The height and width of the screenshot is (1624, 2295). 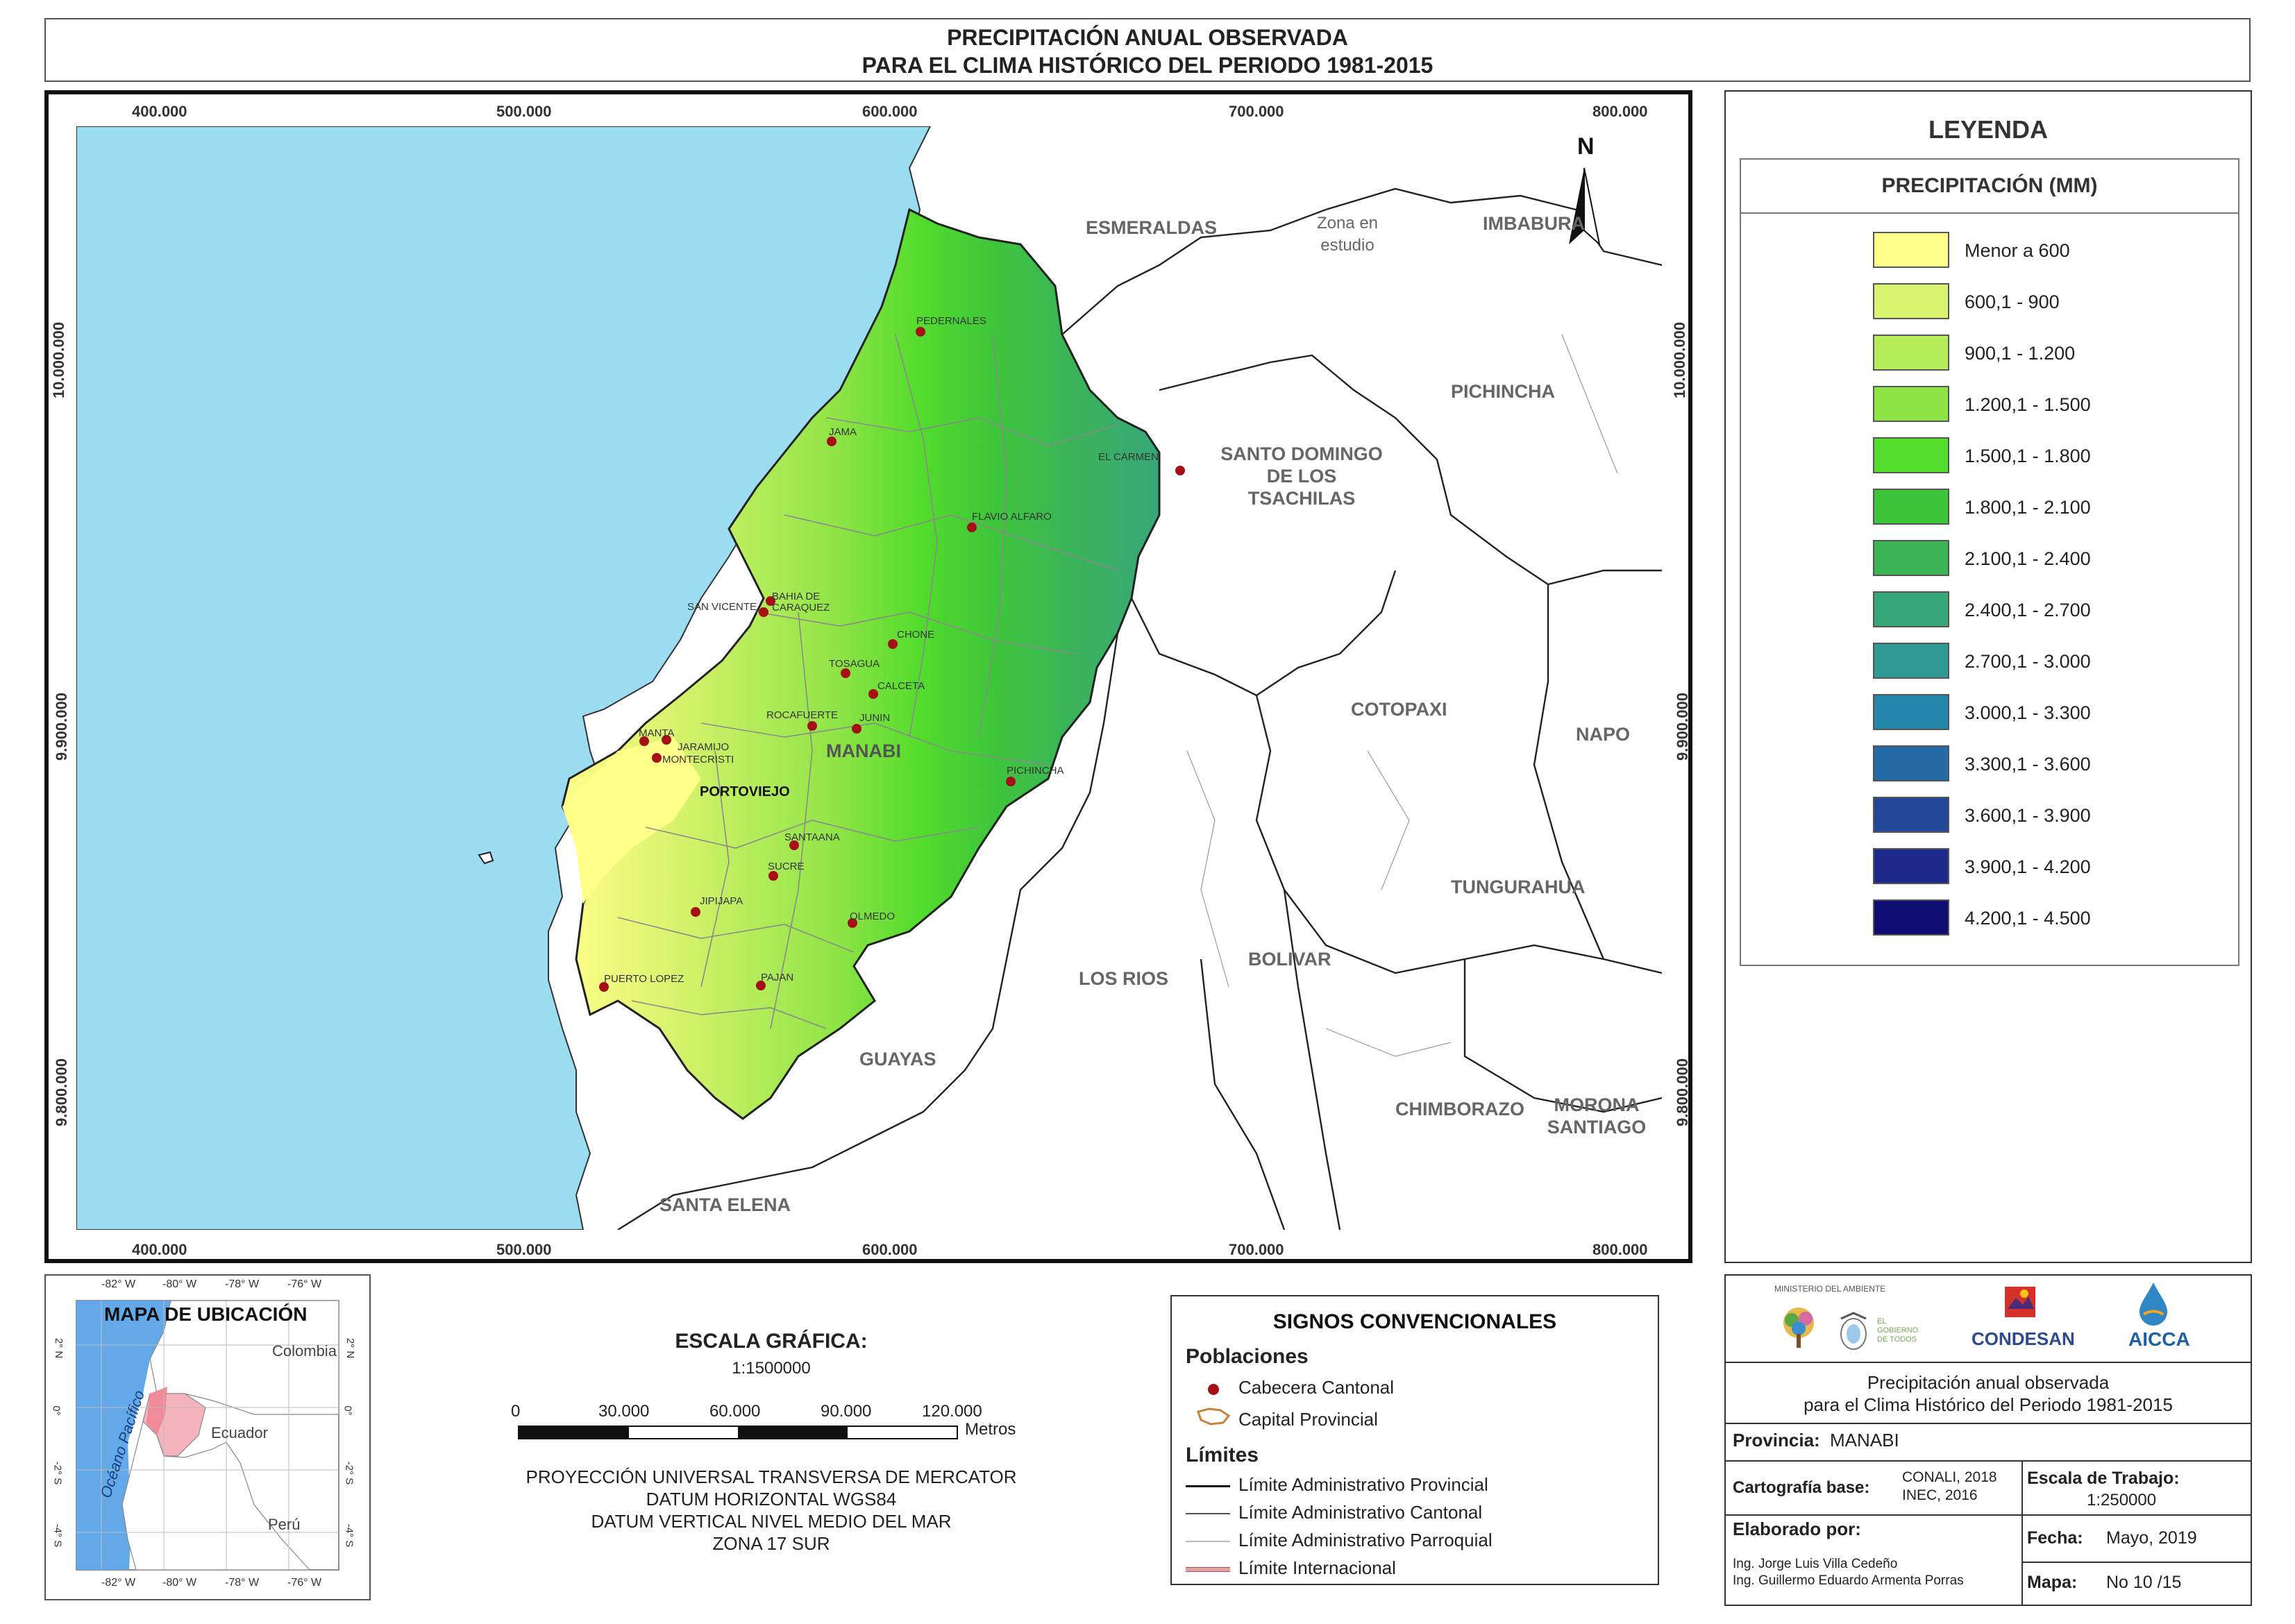 What do you see at coordinates (1256, 1249) in the screenshot?
I see `x-tick-bottom-4: 700.000` at bounding box center [1256, 1249].